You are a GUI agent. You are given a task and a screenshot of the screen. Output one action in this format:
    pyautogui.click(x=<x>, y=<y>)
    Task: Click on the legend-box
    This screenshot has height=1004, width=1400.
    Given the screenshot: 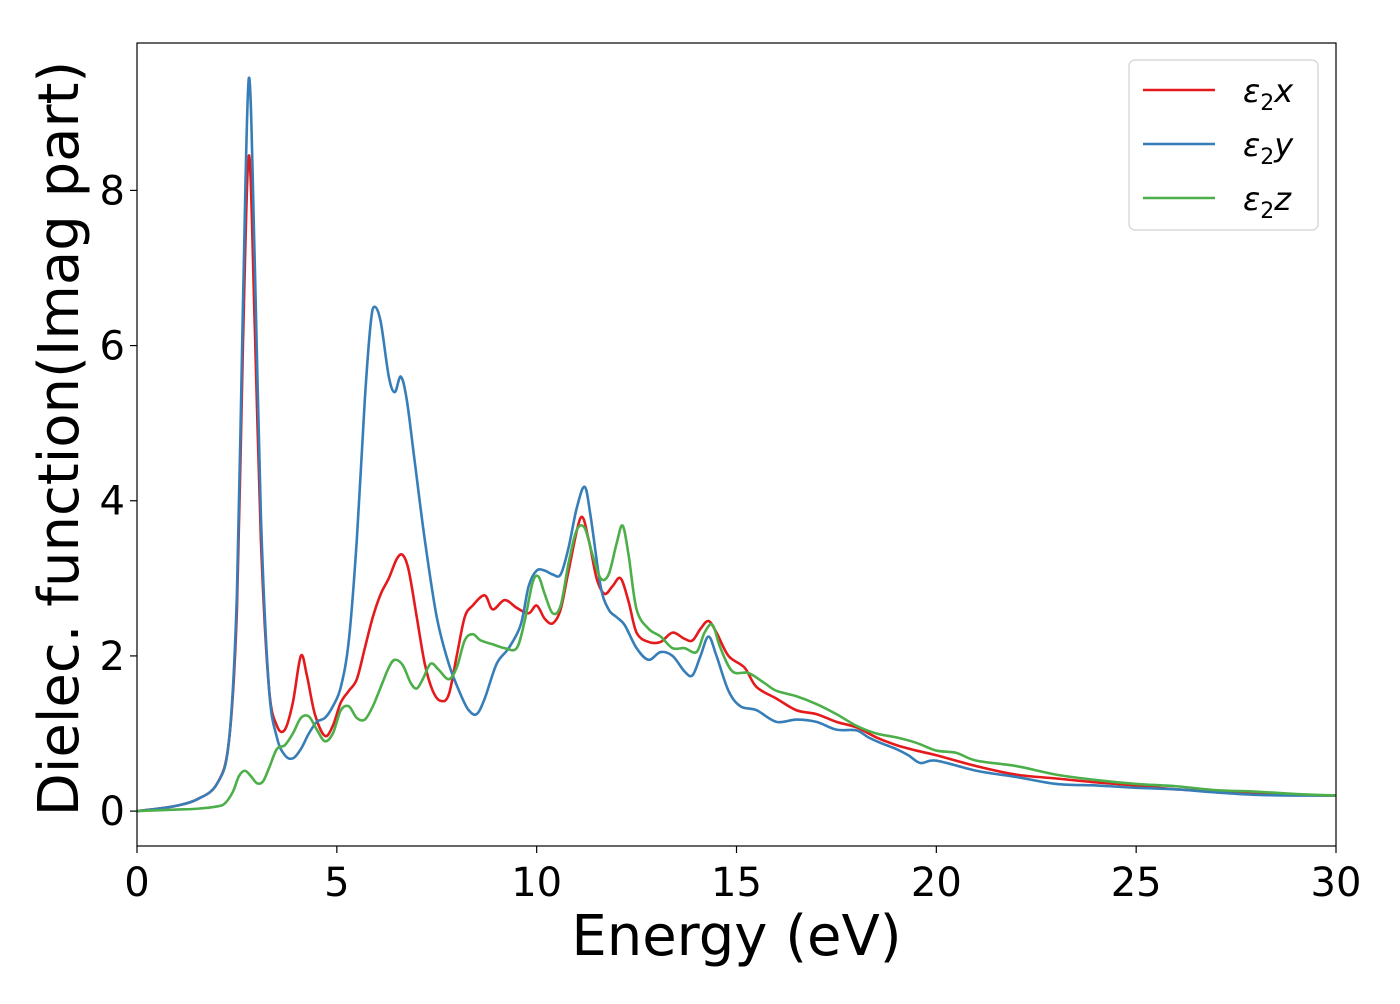 What is the action you would take?
    pyautogui.click(x=1223, y=145)
    